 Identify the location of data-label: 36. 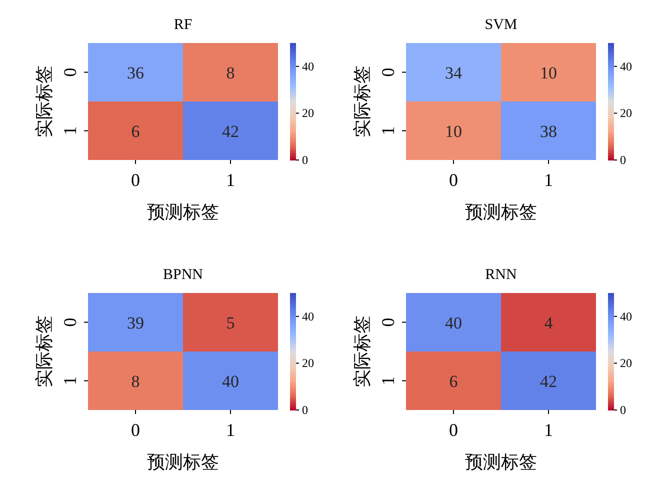
(135, 72).